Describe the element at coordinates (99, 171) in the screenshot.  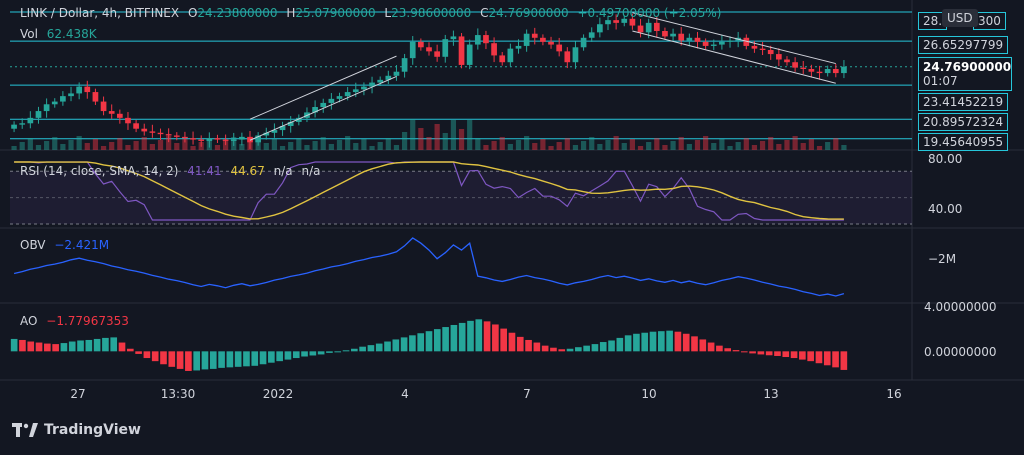
I see `rsi-label: RSI (14, close, SMA, 14, 2)` at that location.